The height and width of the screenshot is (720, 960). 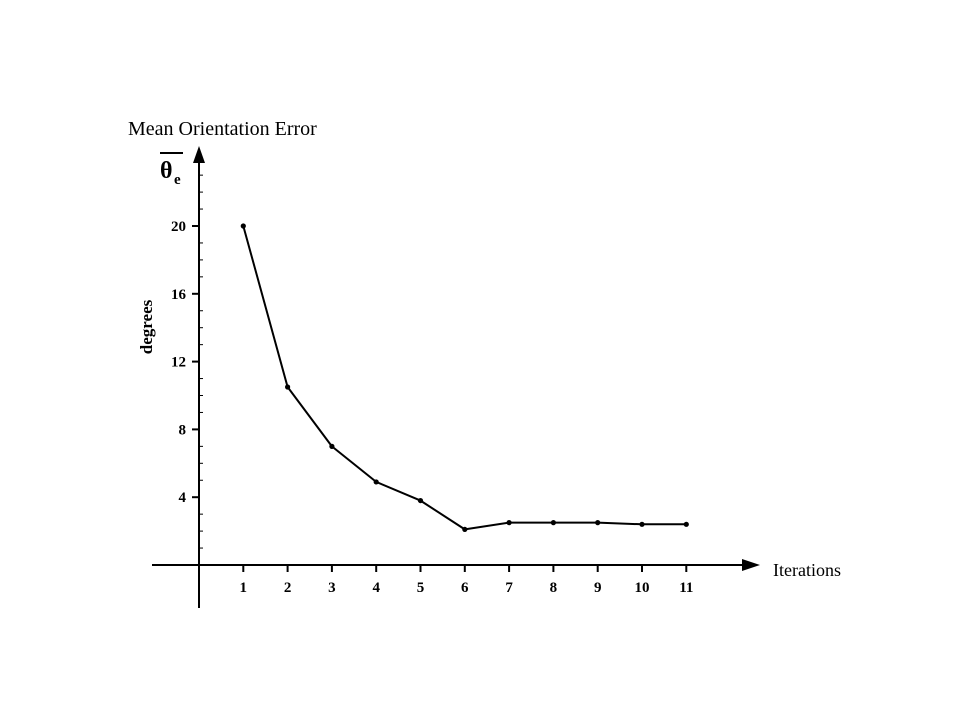 I want to click on y-axis-ticks: 4 8 12 16 20, so click(x=185, y=362).